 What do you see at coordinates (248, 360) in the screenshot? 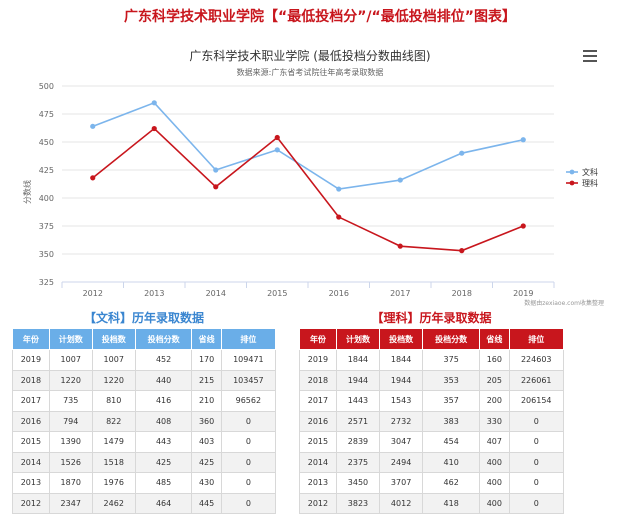
I see `table-cell: 109471` at bounding box center [248, 360].